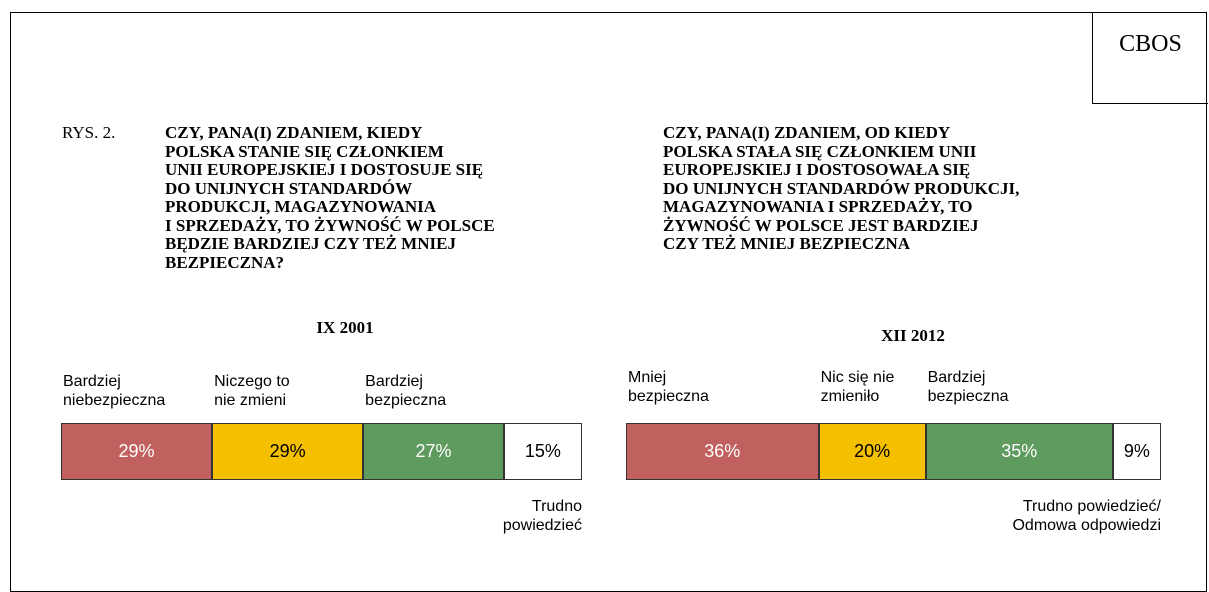  What do you see at coordinates (872, 451) in the screenshot?
I see `bar-segment: 20%` at bounding box center [872, 451].